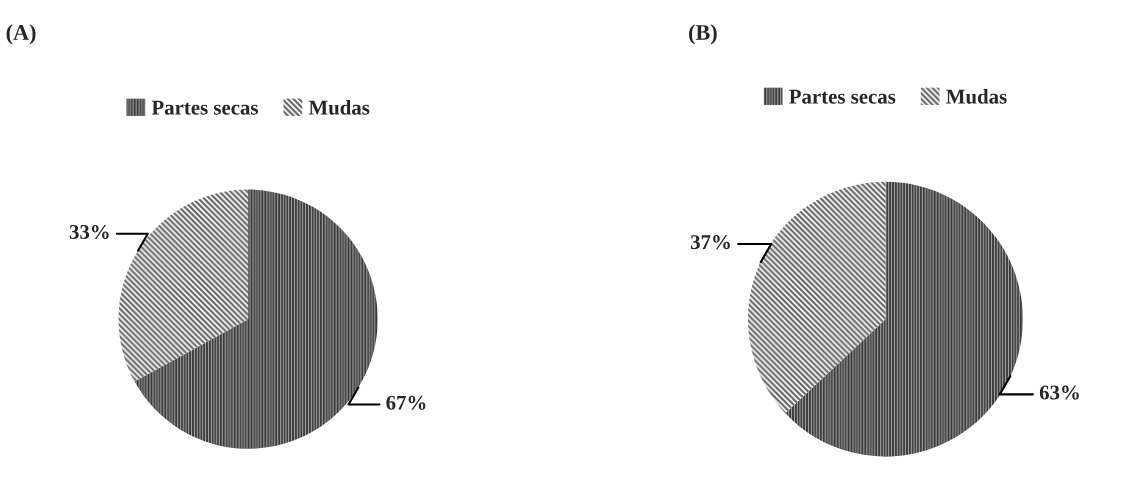 Image resolution: width=1128 pixels, height=491 pixels. What do you see at coordinates (21, 34) in the screenshot?
I see `chart-title: (A)` at bounding box center [21, 34].